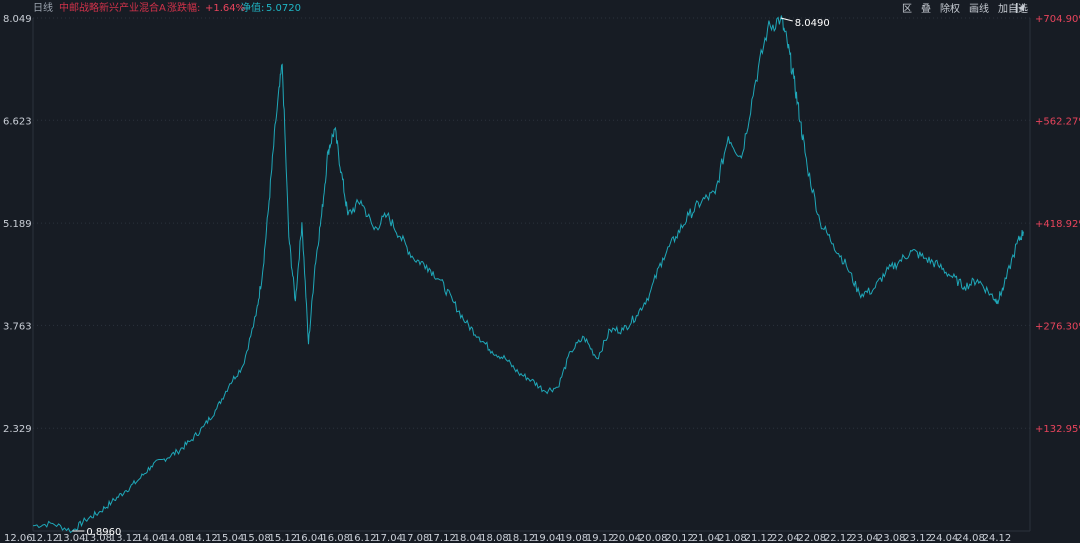  I want to click on x-tick-label: 20.08, so click(653, 538).